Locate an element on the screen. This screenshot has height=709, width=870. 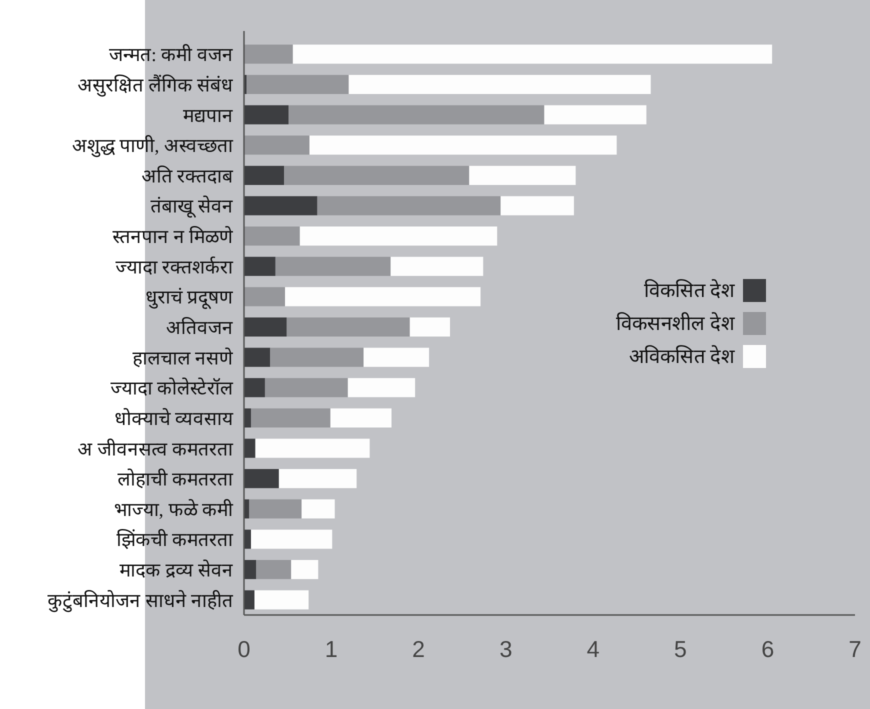
y-tick-label: जन्मत: कमी वजन is located at coordinates (171, 54).